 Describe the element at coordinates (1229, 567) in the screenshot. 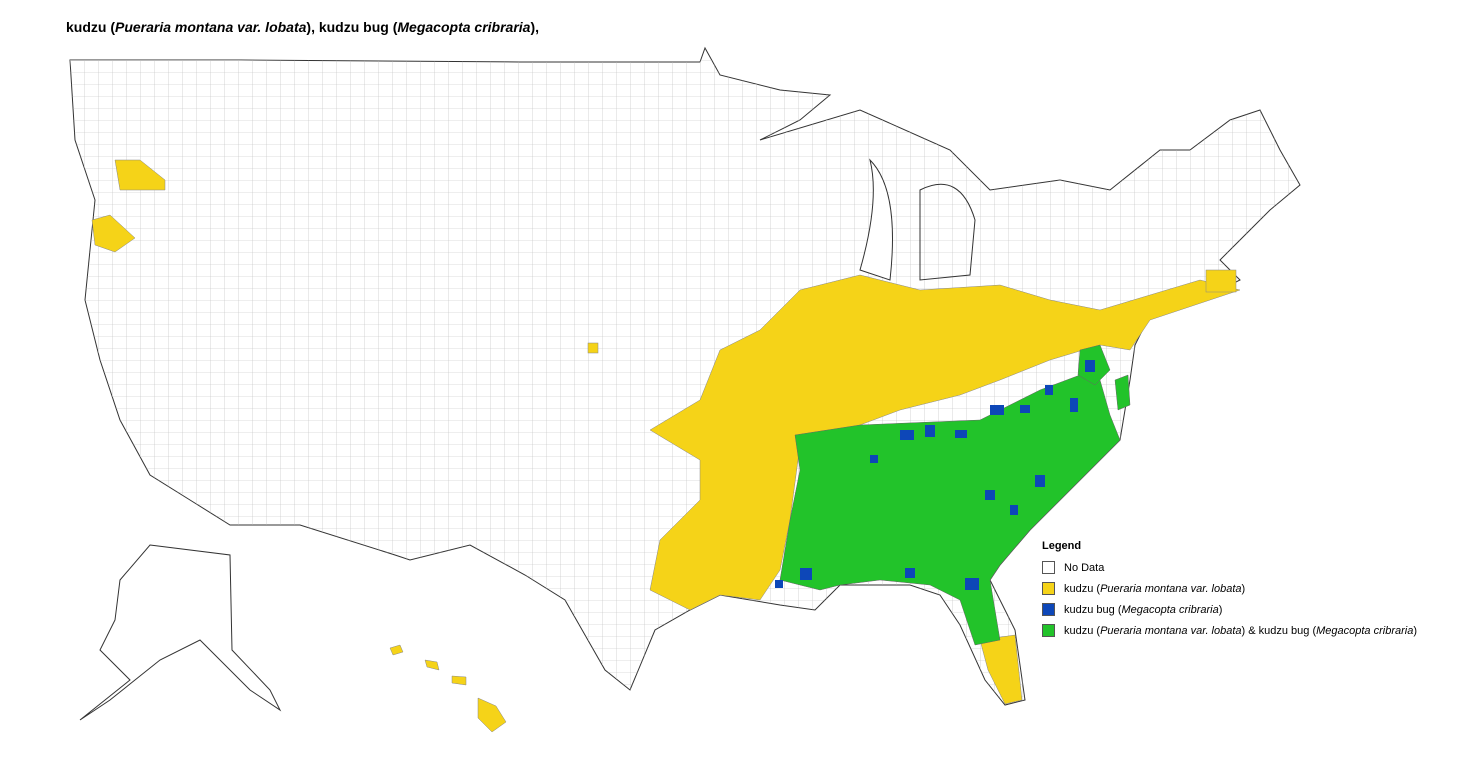

I see `legend-item: No Data` at that location.